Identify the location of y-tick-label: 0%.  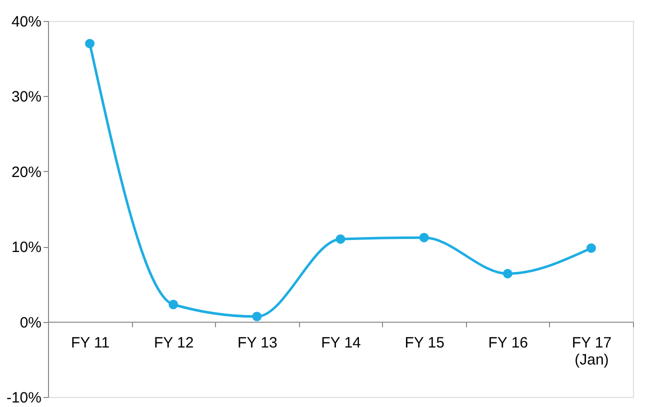
(31, 323).